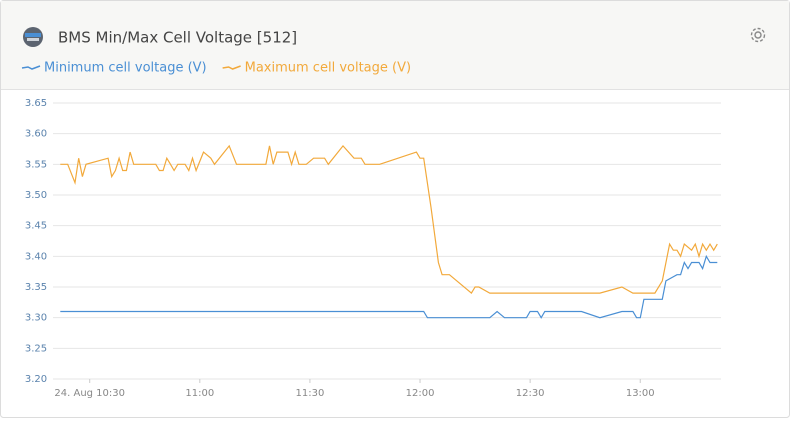  Describe the element at coordinates (310, 393) in the screenshot. I see `x-tick-label: 11:30` at that location.